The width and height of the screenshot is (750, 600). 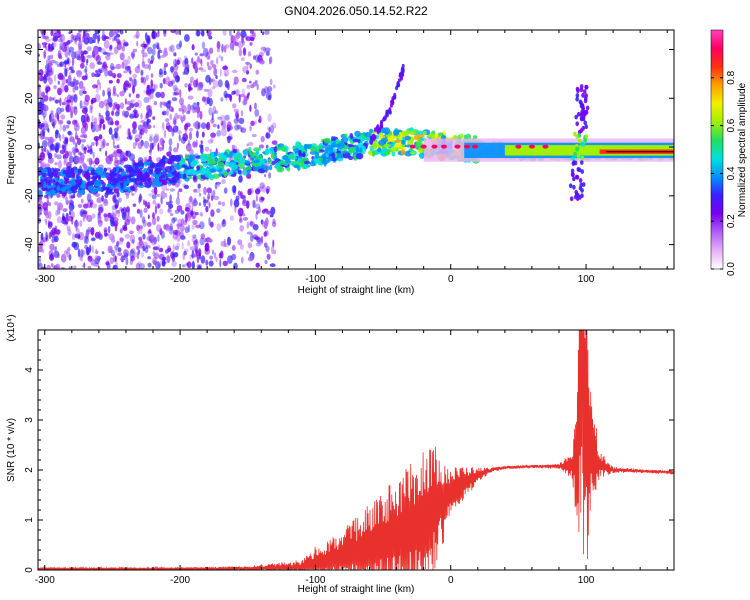 I want to click on hot-spot, so click(x=475, y=146).